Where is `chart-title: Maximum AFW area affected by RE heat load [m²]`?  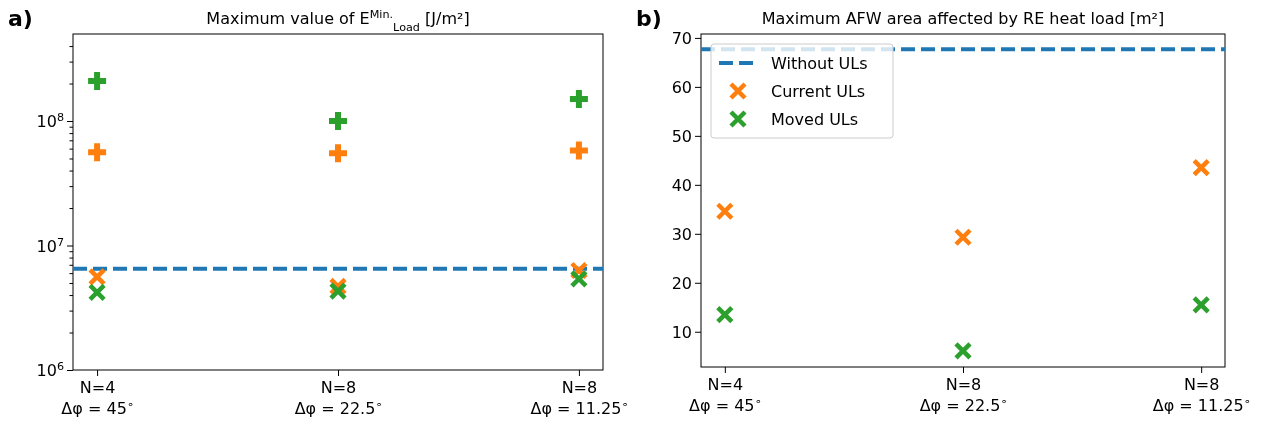
chart-title: Maximum AFW area affected by RE heat load [m²] is located at coordinates (963, 18).